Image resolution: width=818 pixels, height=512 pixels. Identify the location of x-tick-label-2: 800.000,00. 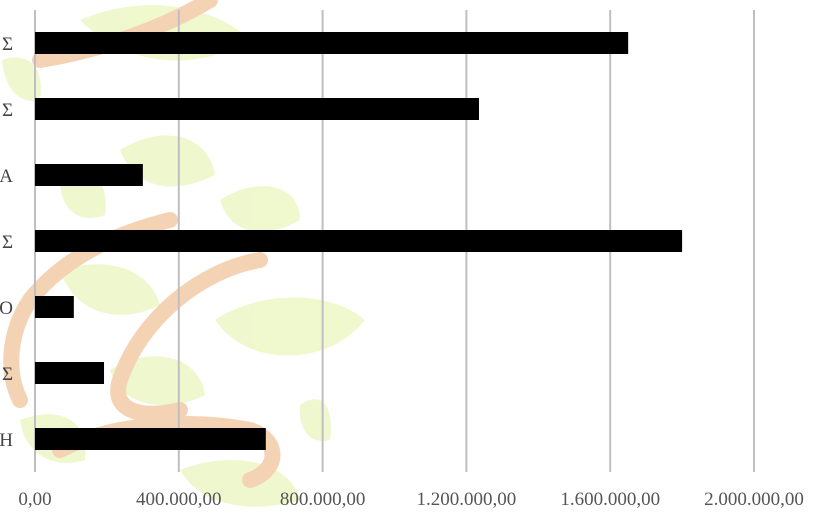
(323, 499).